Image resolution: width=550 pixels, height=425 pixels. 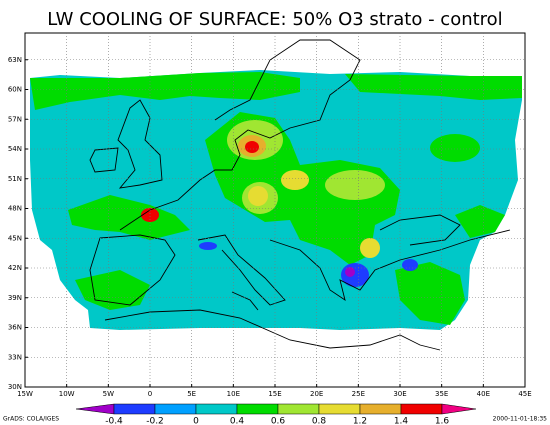 I want to click on colorbar-label: -0.4, so click(x=114, y=421).